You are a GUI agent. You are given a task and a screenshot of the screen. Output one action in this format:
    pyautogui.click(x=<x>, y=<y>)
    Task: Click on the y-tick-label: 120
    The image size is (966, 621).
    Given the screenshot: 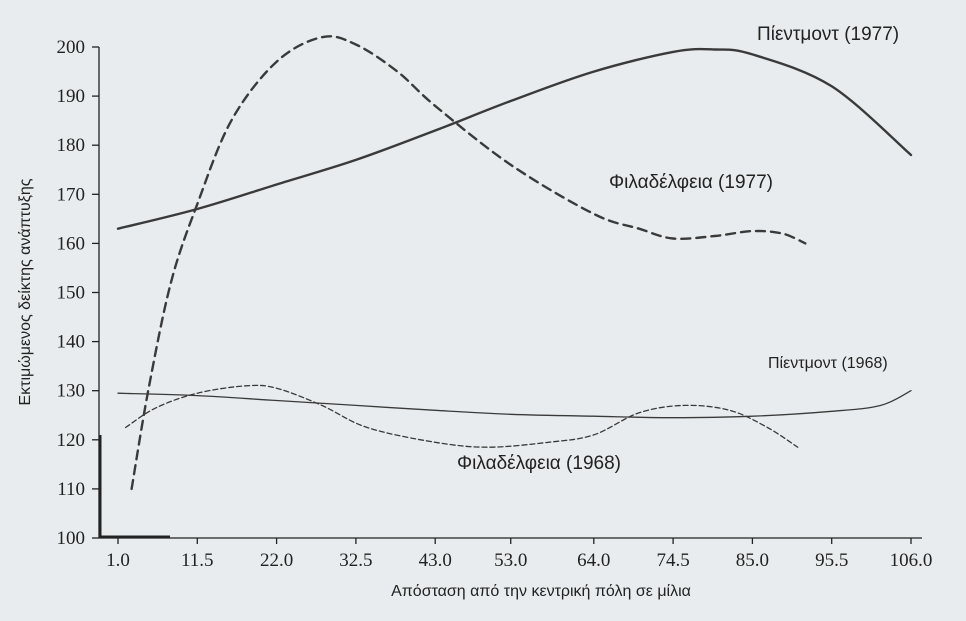 What is the action you would take?
    pyautogui.click(x=71, y=440)
    